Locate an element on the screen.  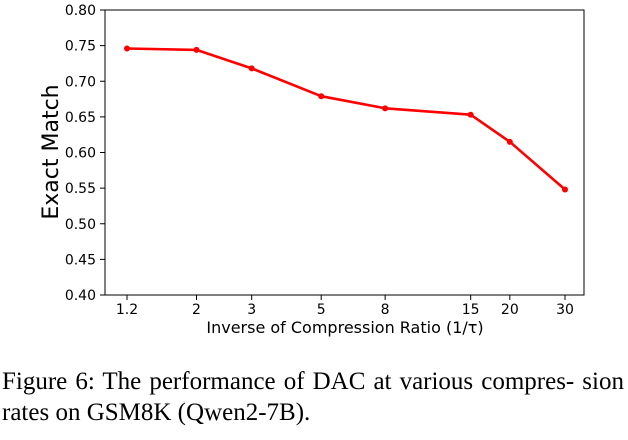
y-tick-label: 0.50 is located at coordinates (80, 225).